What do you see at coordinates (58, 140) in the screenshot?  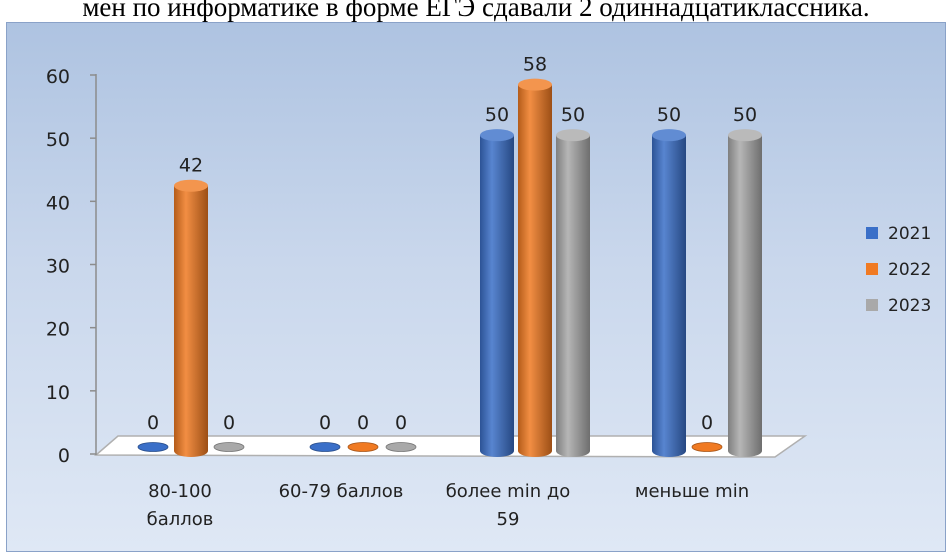 I see `y-tick-label: 50` at bounding box center [58, 140].